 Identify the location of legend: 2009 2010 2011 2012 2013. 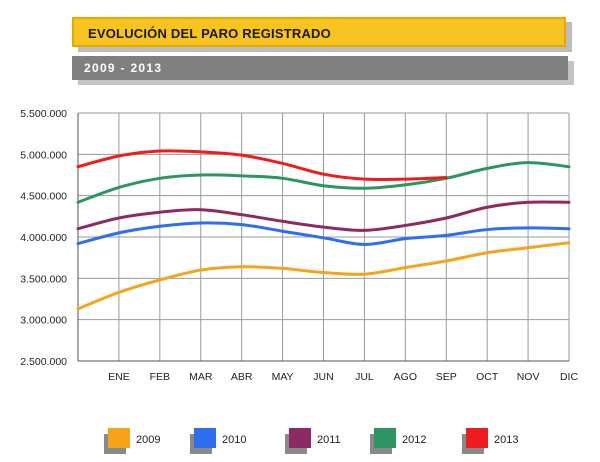
(300, 441).